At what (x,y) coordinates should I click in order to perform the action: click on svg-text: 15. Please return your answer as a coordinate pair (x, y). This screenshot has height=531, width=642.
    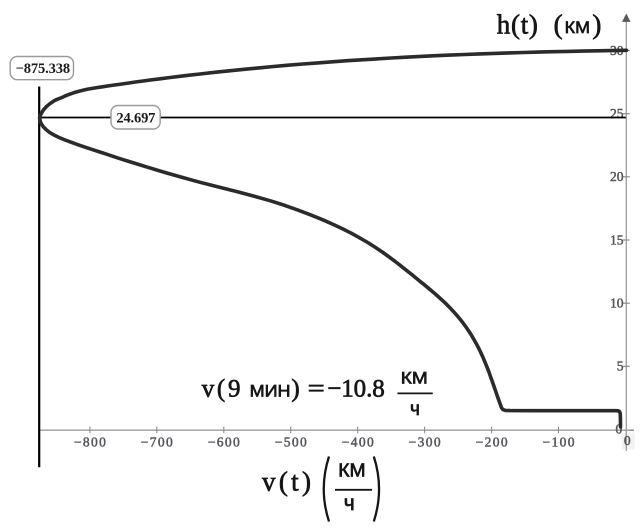
    Looking at the image, I should click on (617, 239).